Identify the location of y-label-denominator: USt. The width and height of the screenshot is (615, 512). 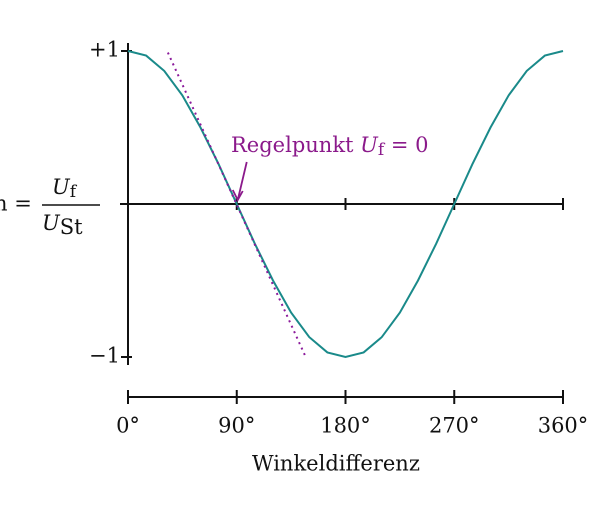
(62, 225).